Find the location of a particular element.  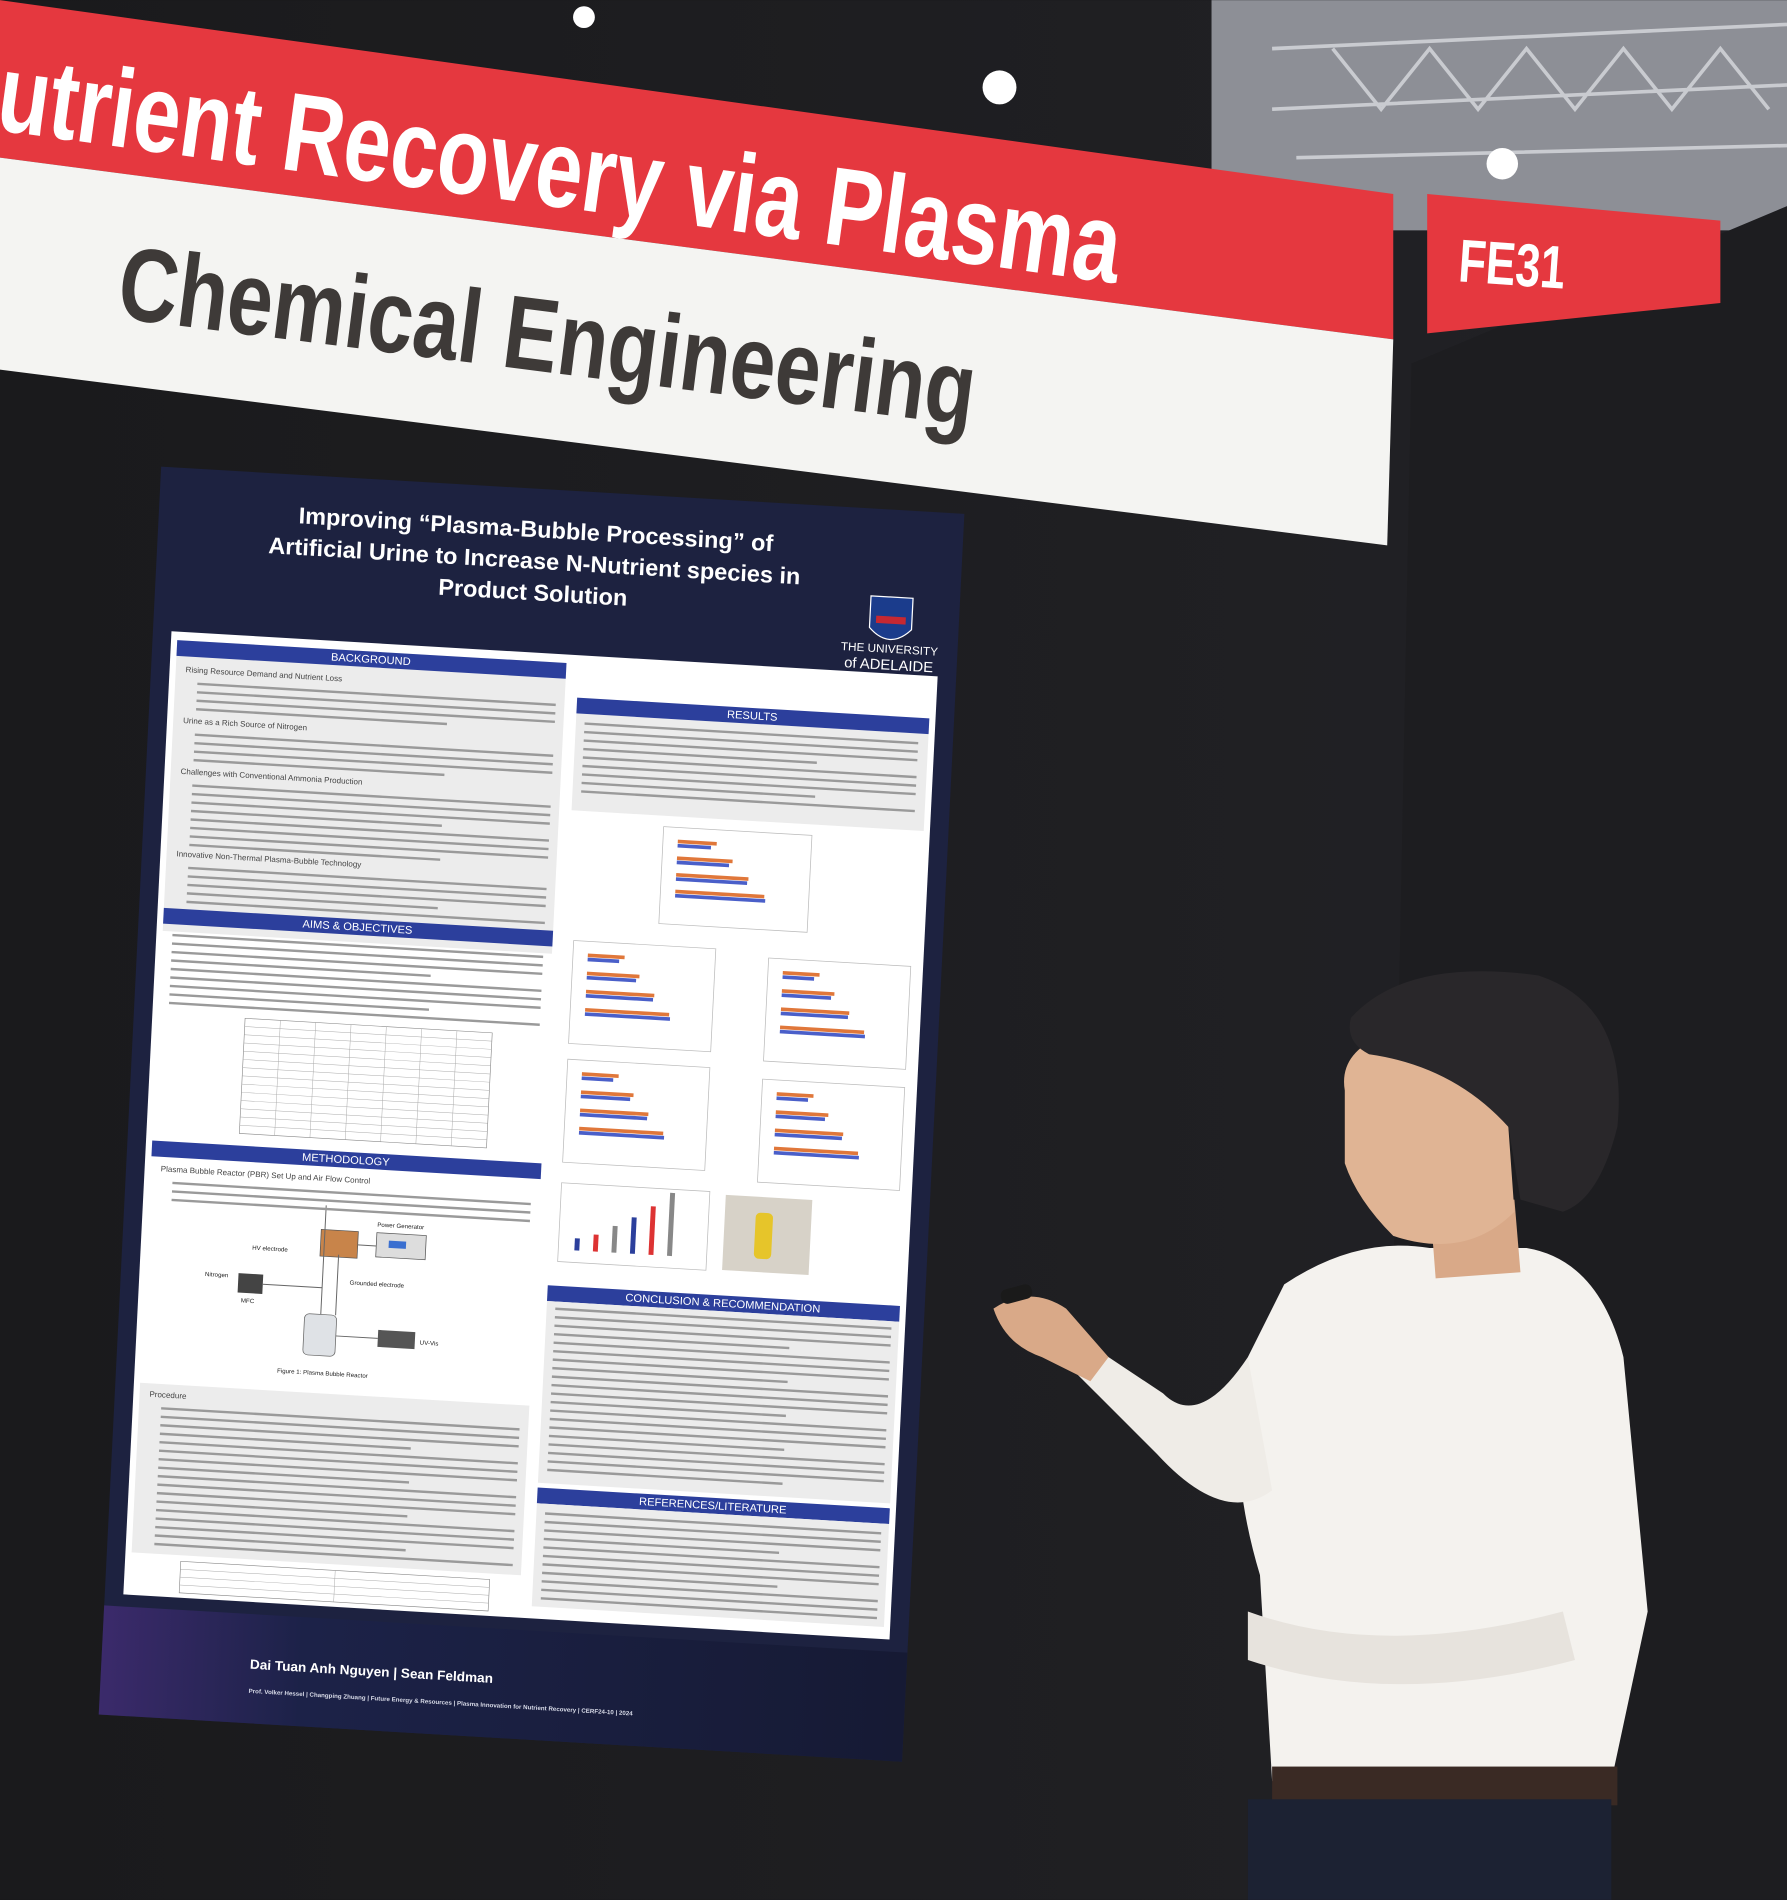

trousers is located at coordinates (1429, 1849).